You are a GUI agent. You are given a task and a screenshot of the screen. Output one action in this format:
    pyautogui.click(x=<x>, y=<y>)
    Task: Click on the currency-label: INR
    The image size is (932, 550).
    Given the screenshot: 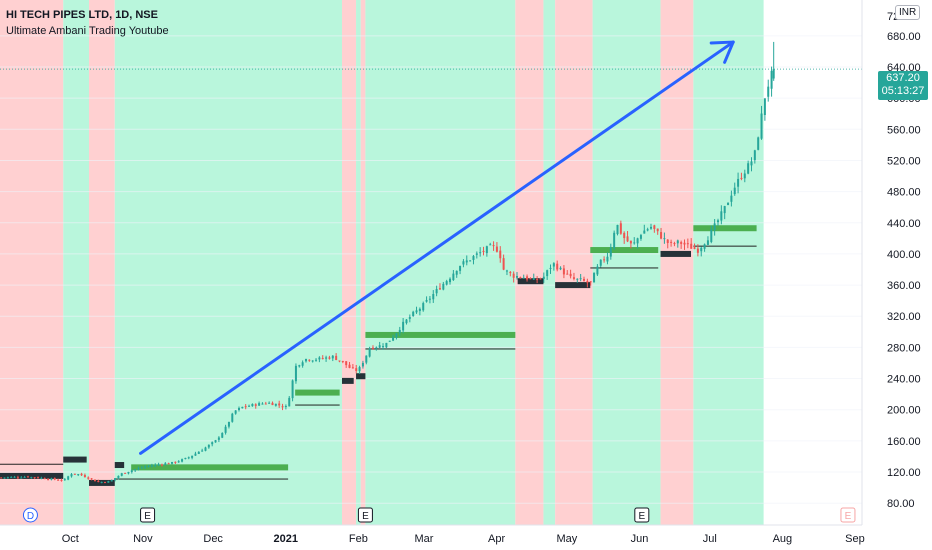 What is the action you would take?
    pyautogui.click(x=908, y=12)
    